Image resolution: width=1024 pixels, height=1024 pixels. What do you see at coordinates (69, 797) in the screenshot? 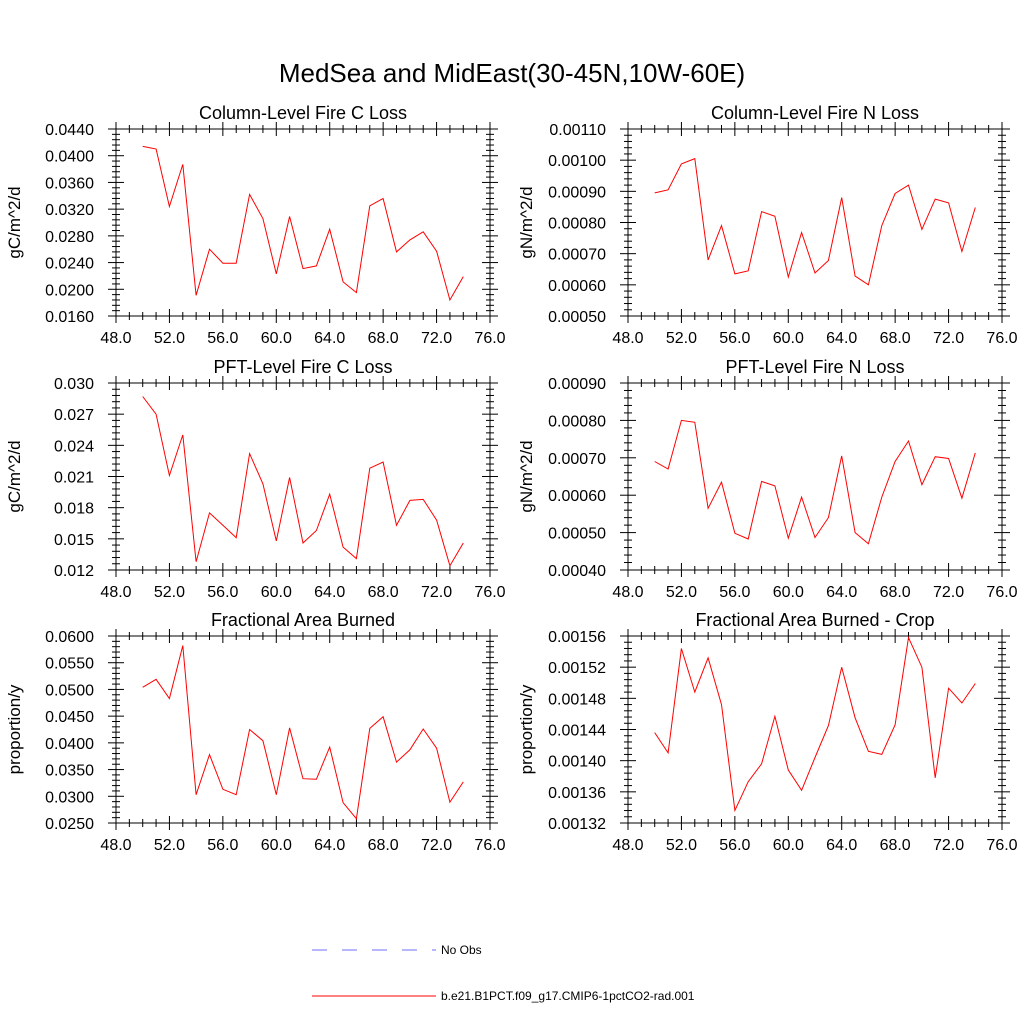
I see `y-tick-label: 0.0300` at bounding box center [69, 797].